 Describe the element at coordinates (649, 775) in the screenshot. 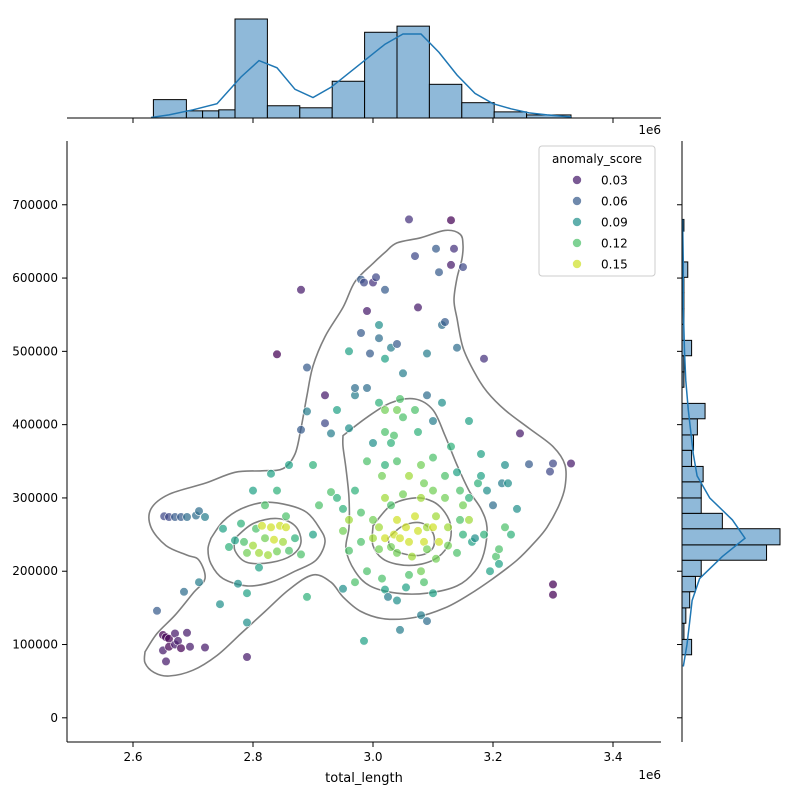

I see `x-axis-offset-label: 1e6` at that location.